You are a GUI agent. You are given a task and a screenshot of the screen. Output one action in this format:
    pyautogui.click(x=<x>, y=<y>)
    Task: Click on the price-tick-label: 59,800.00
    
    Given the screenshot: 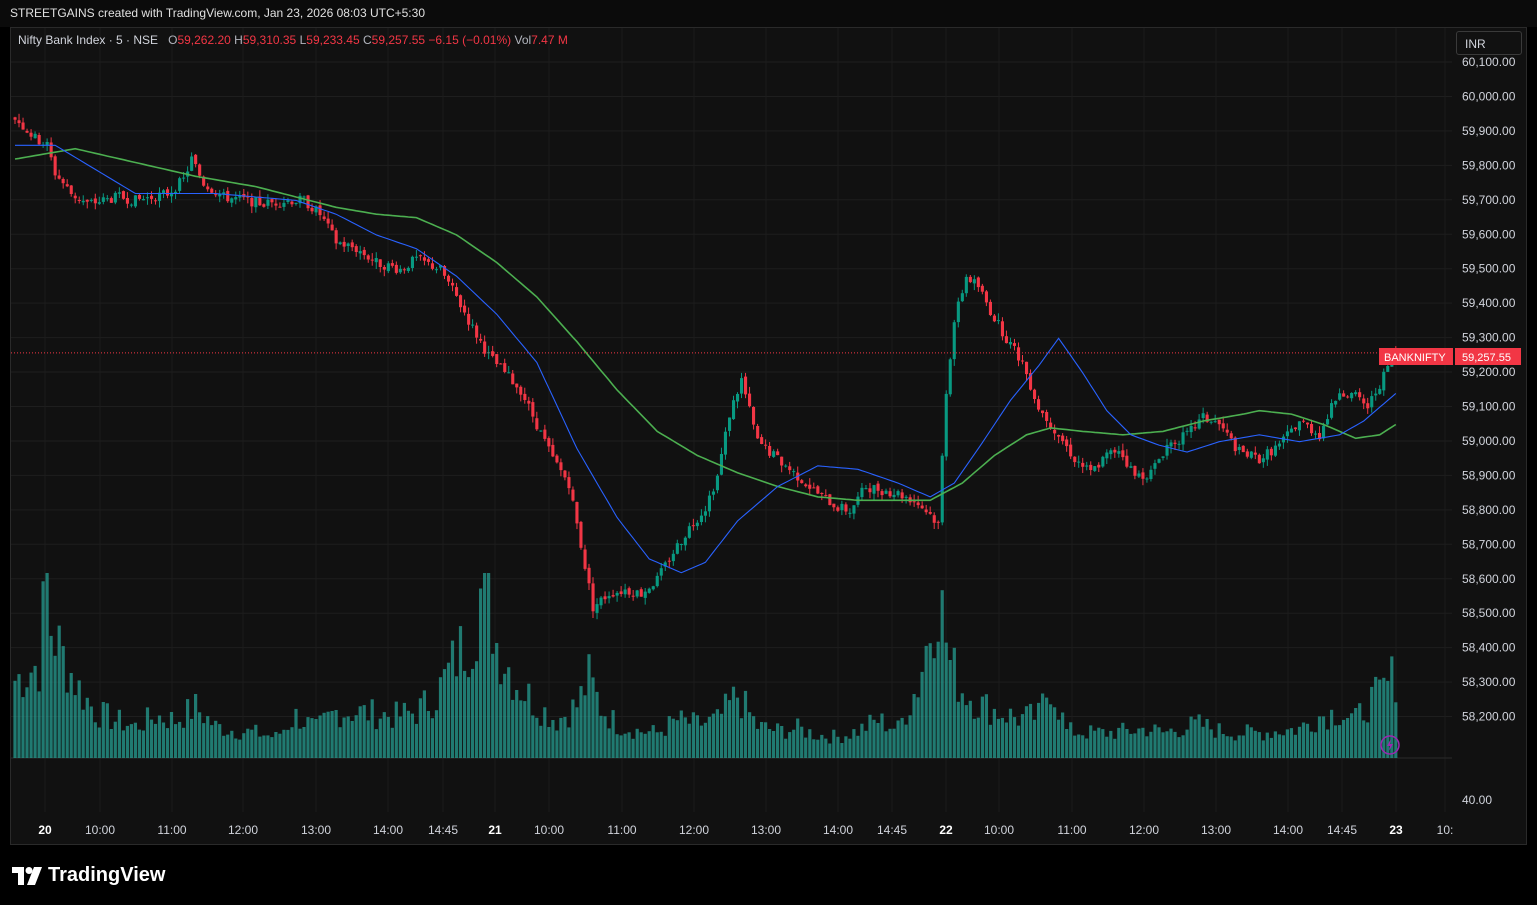 What is the action you would take?
    pyautogui.click(x=1489, y=165)
    